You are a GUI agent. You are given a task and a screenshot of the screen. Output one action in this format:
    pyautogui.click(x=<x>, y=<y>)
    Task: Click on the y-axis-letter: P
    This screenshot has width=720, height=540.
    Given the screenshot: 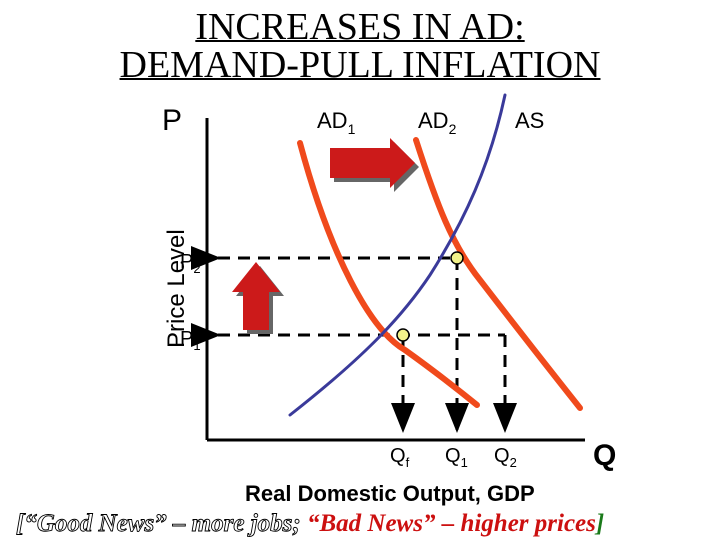 What is the action you would take?
    pyautogui.click(x=172, y=120)
    